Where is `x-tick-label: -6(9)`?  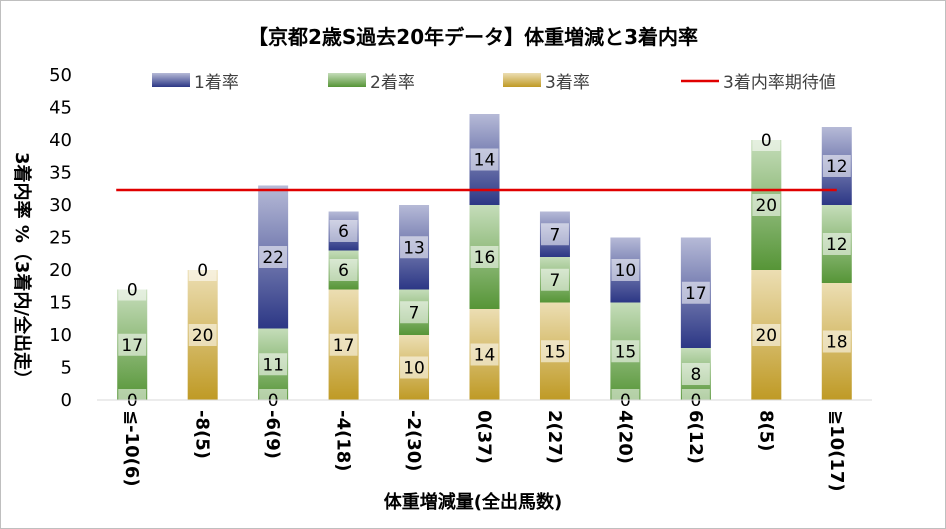
x-tick-label: -6(9) is located at coordinates (272, 434).